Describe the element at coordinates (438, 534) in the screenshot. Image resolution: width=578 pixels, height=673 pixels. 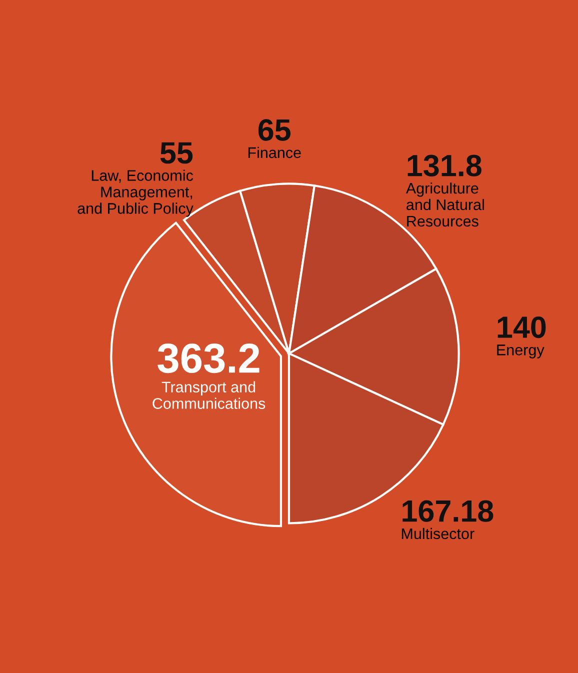
I see `slice-label: Multisector` at that location.